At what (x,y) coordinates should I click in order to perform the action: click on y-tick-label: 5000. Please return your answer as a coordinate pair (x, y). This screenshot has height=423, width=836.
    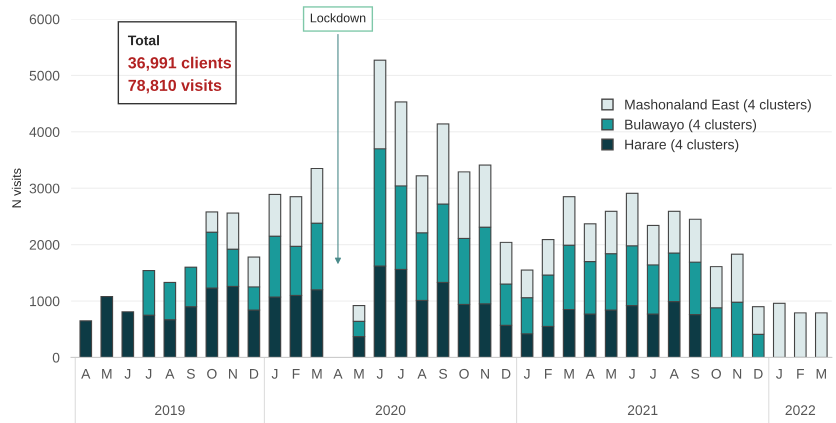
    Looking at the image, I should click on (45, 75).